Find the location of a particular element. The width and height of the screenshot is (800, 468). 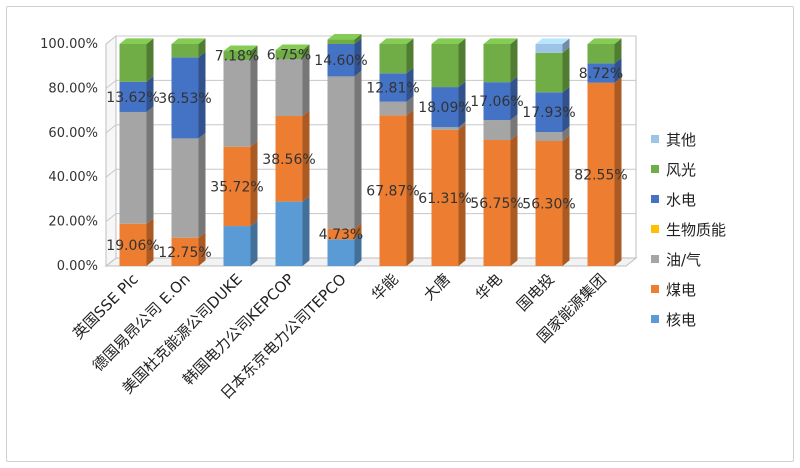

plot-side-wall is located at coordinates (111, 151).